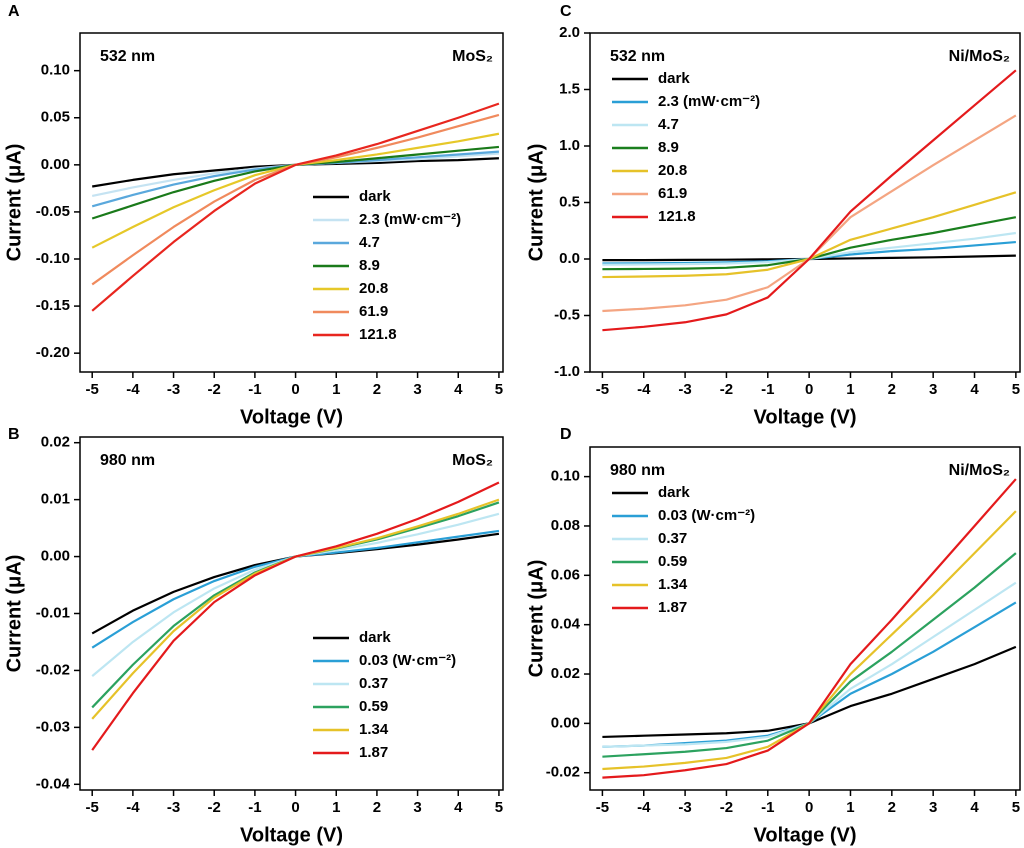 This screenshot has width=1024, height=848. What do you see at coordinates (53, 726) in the screenshot?
I see `y-tick-label: -0.03` at bounding box center [53, 726].